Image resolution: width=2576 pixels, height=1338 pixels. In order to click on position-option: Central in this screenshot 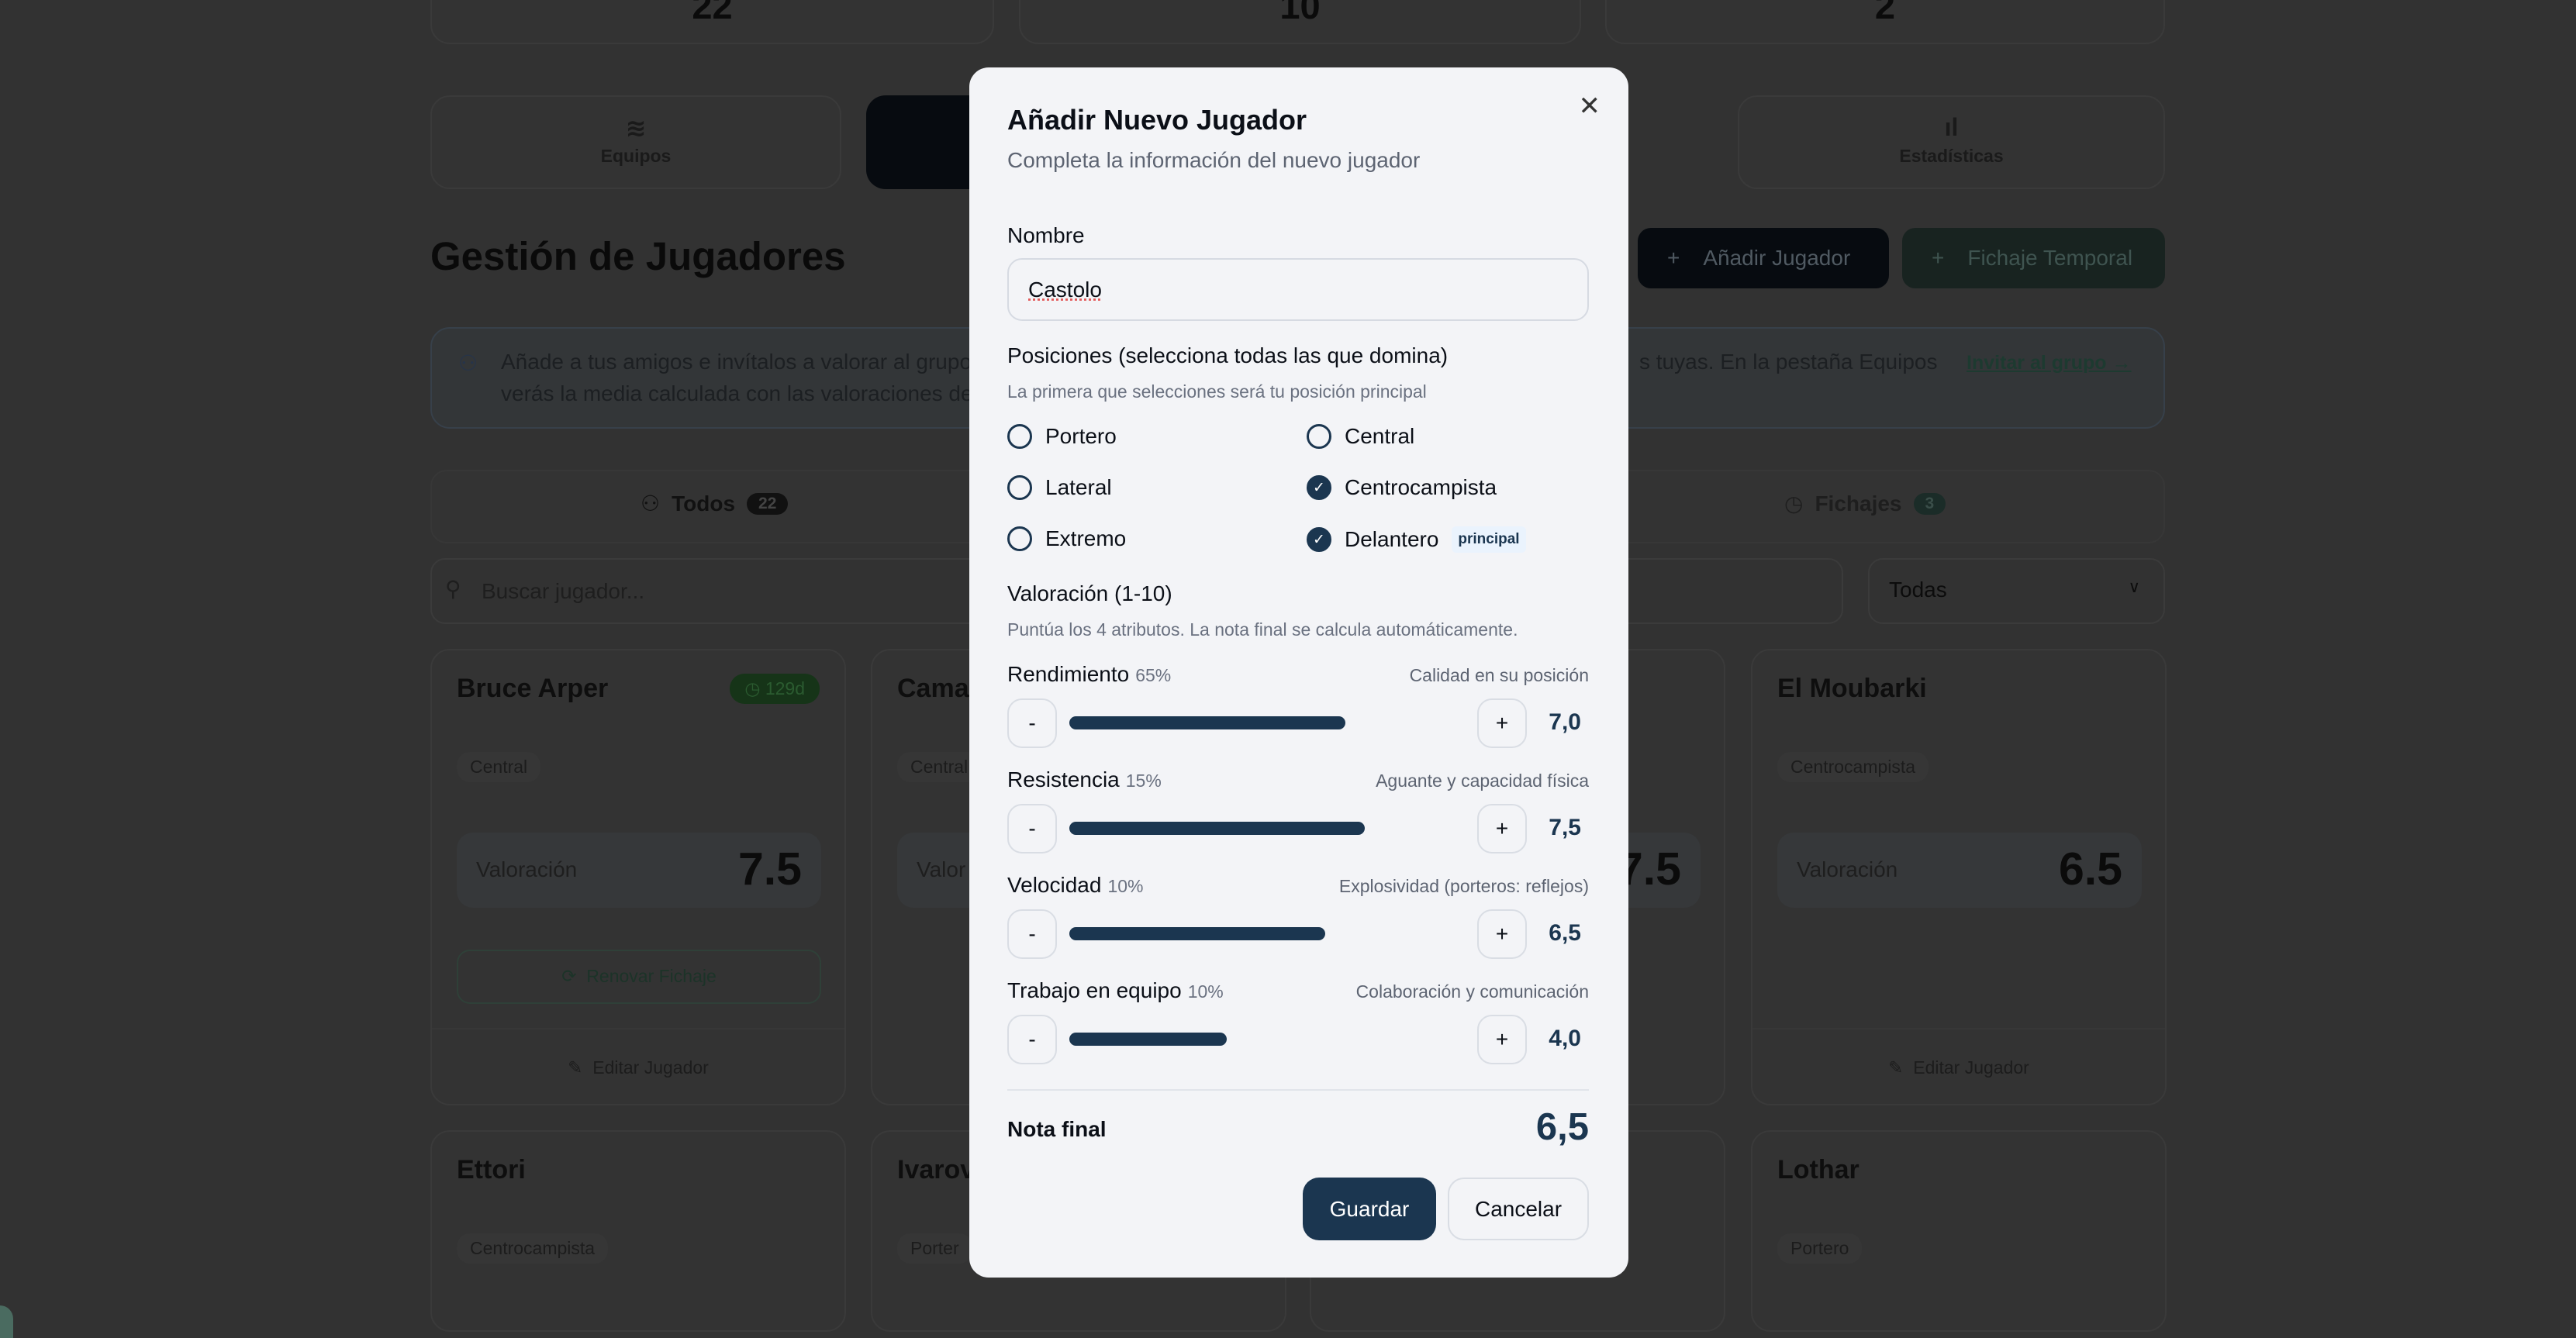, I will do `click(1360, 436)`.